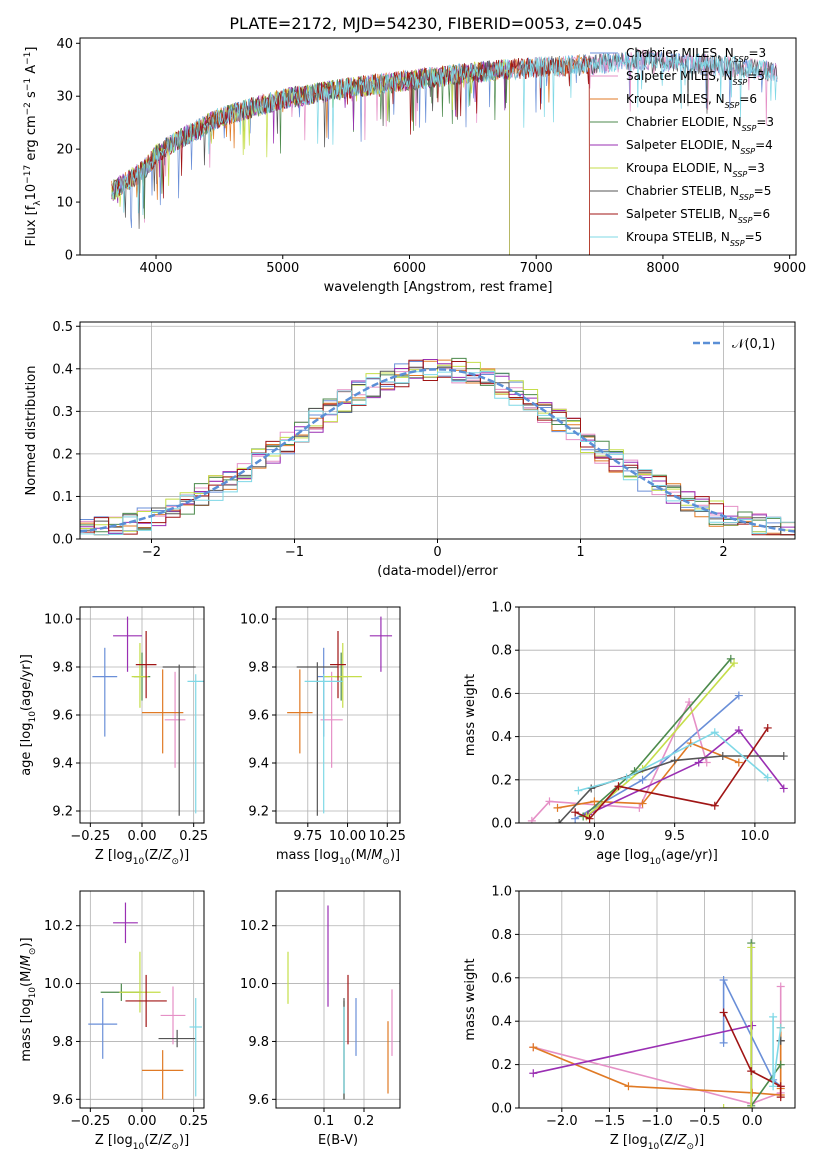  Describe the element at coordinates (62, 327) in the screenshot. I see `y-tick-label: 0.5` at that location.